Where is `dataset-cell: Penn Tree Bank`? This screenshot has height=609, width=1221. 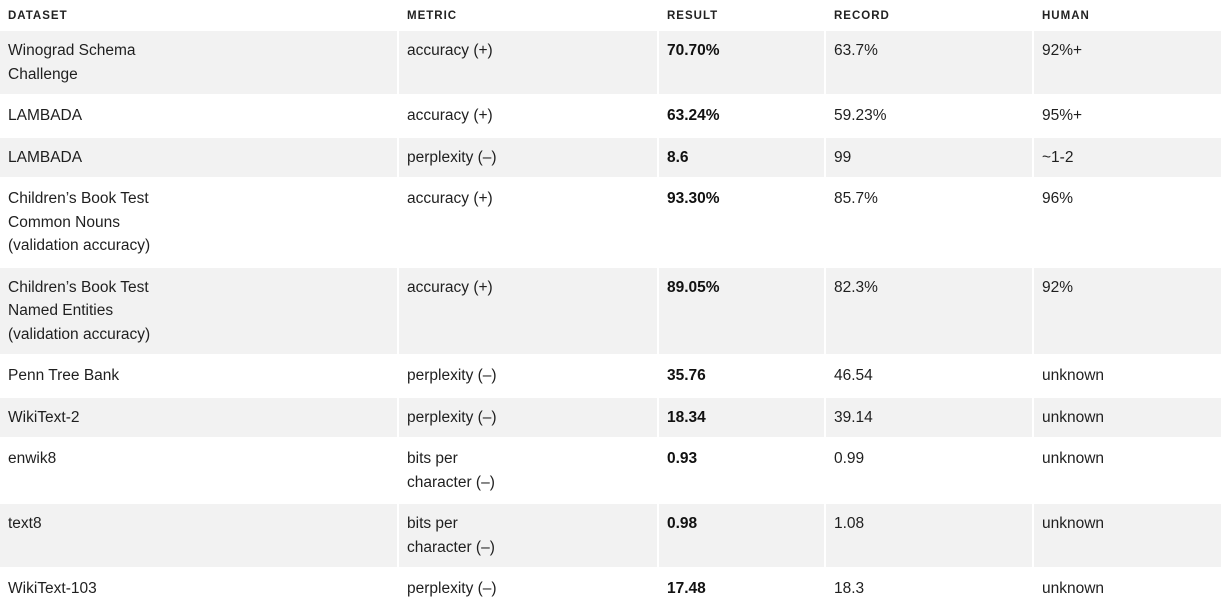
dataset-cell: Penn Tree Bank is located at coordinates (198, 376).